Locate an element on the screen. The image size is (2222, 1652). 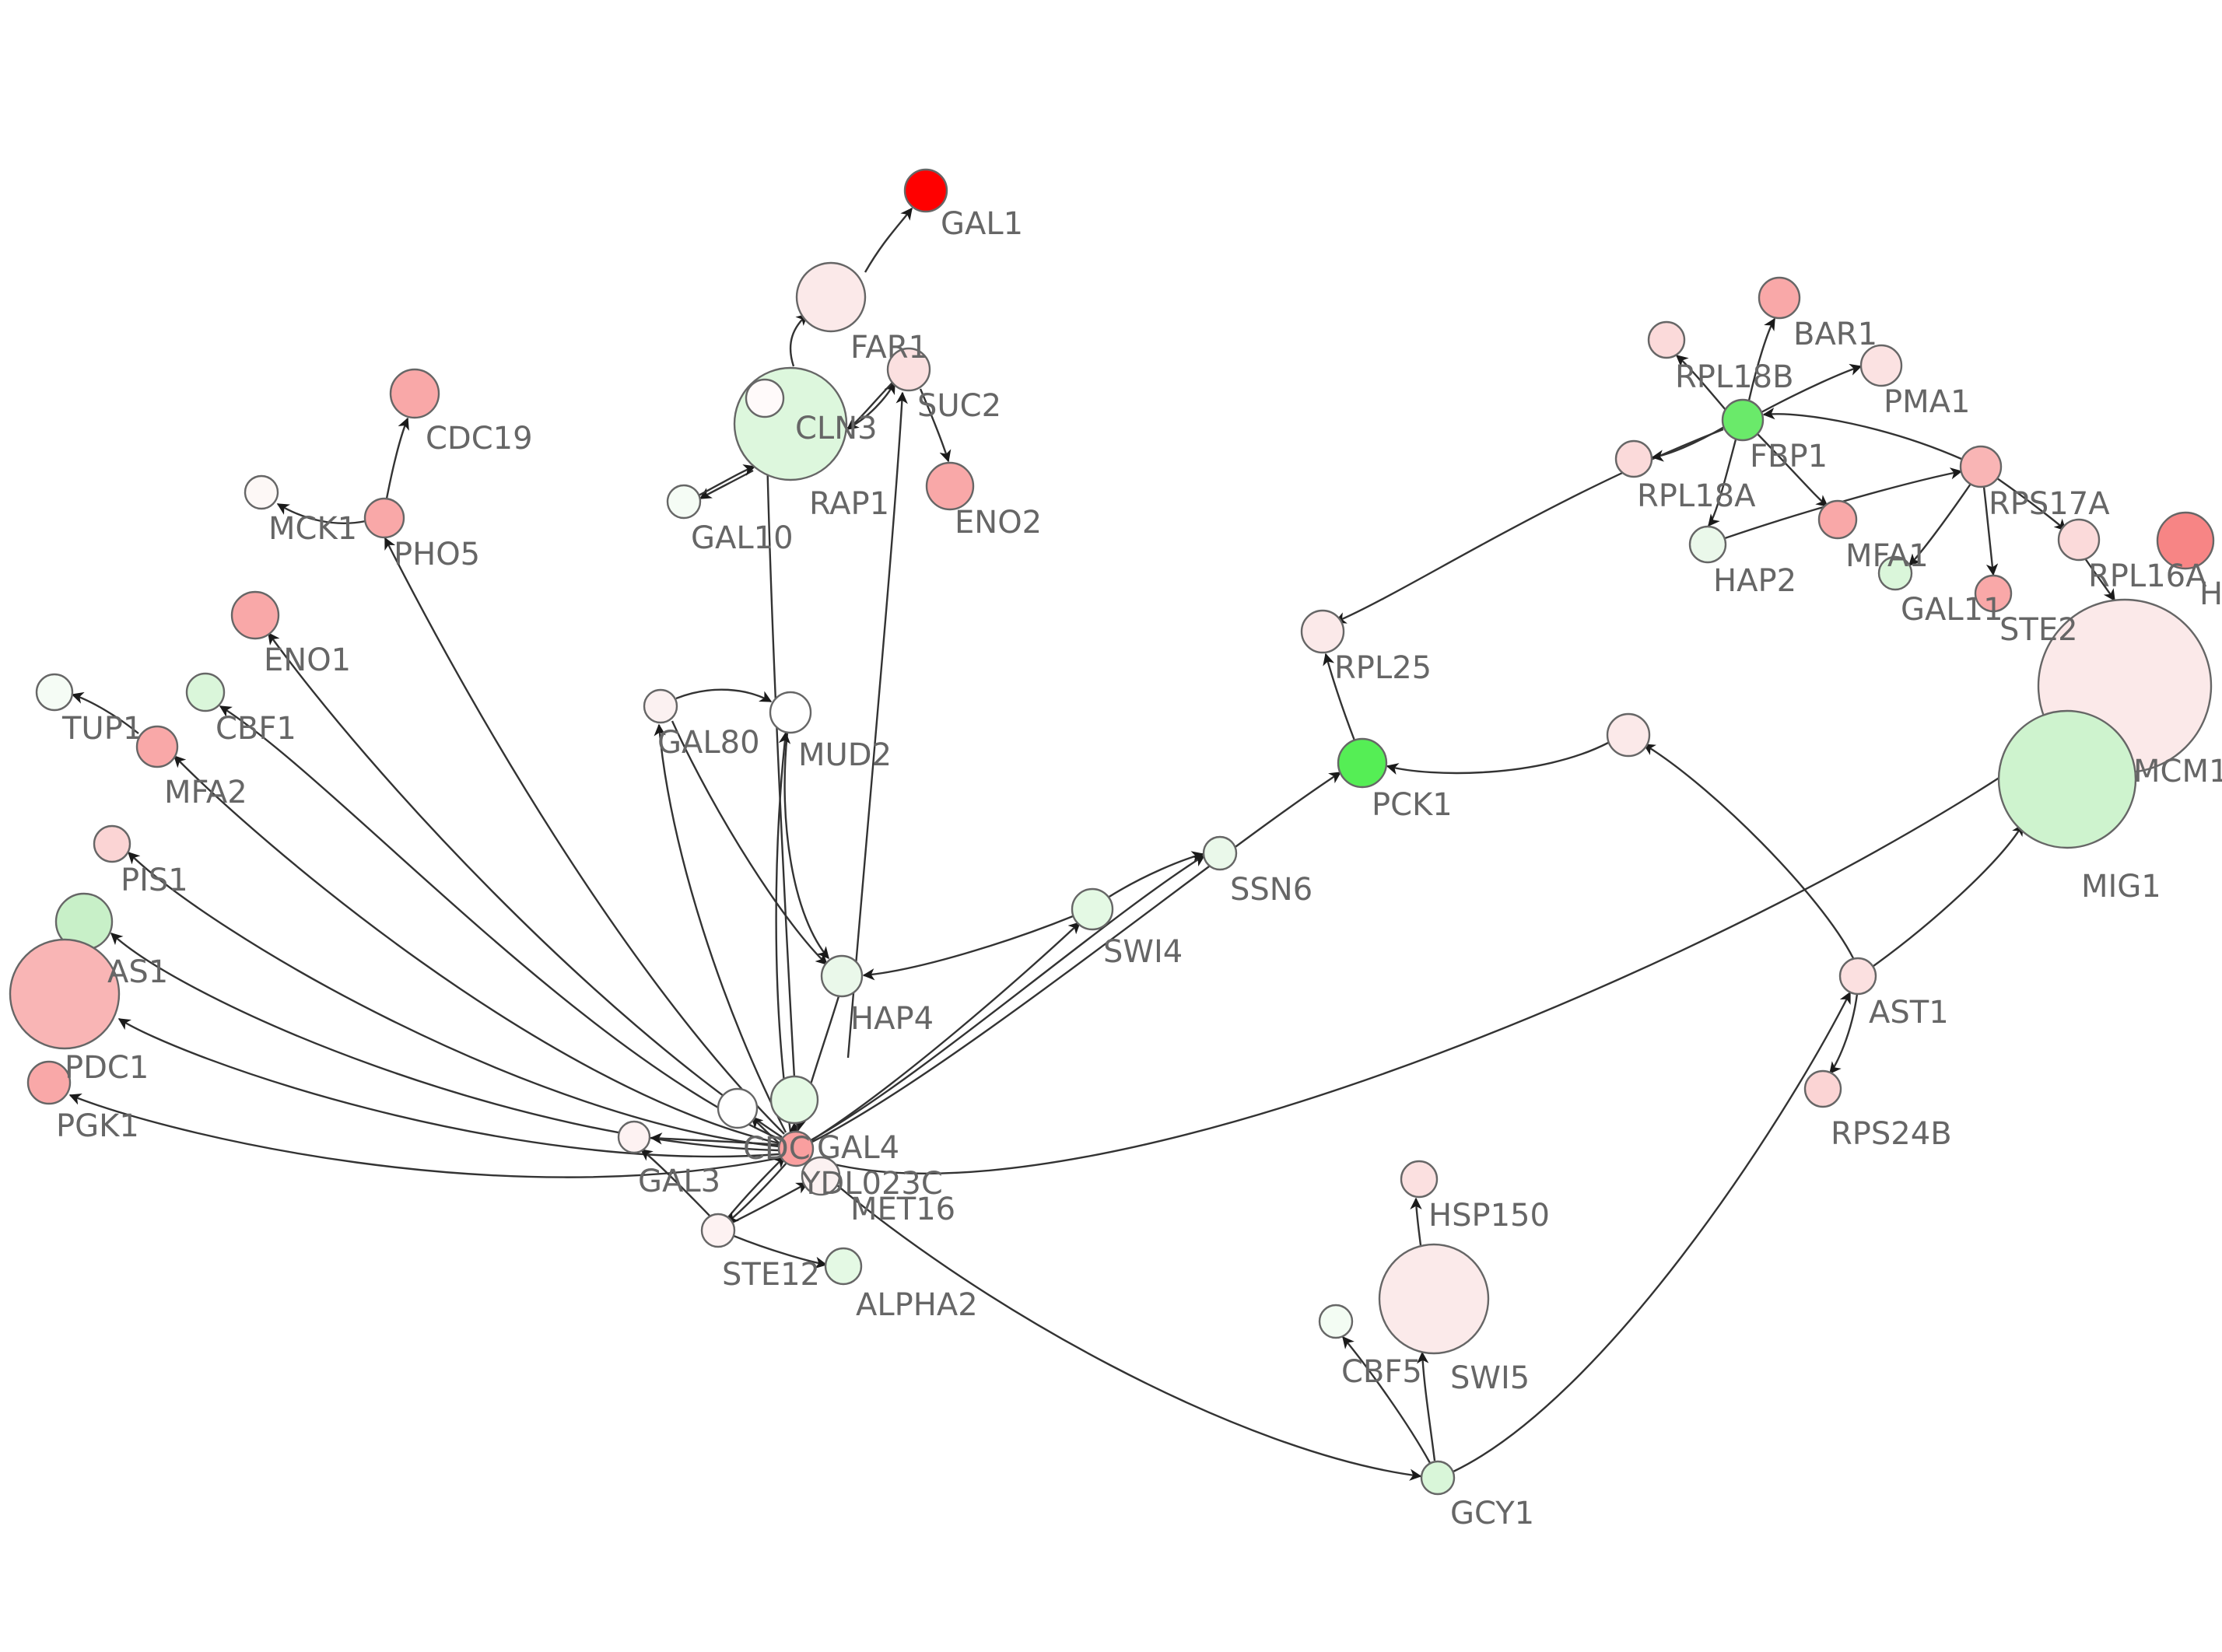
edge-cln3-to-far1 is located at coordinates (799, 340).